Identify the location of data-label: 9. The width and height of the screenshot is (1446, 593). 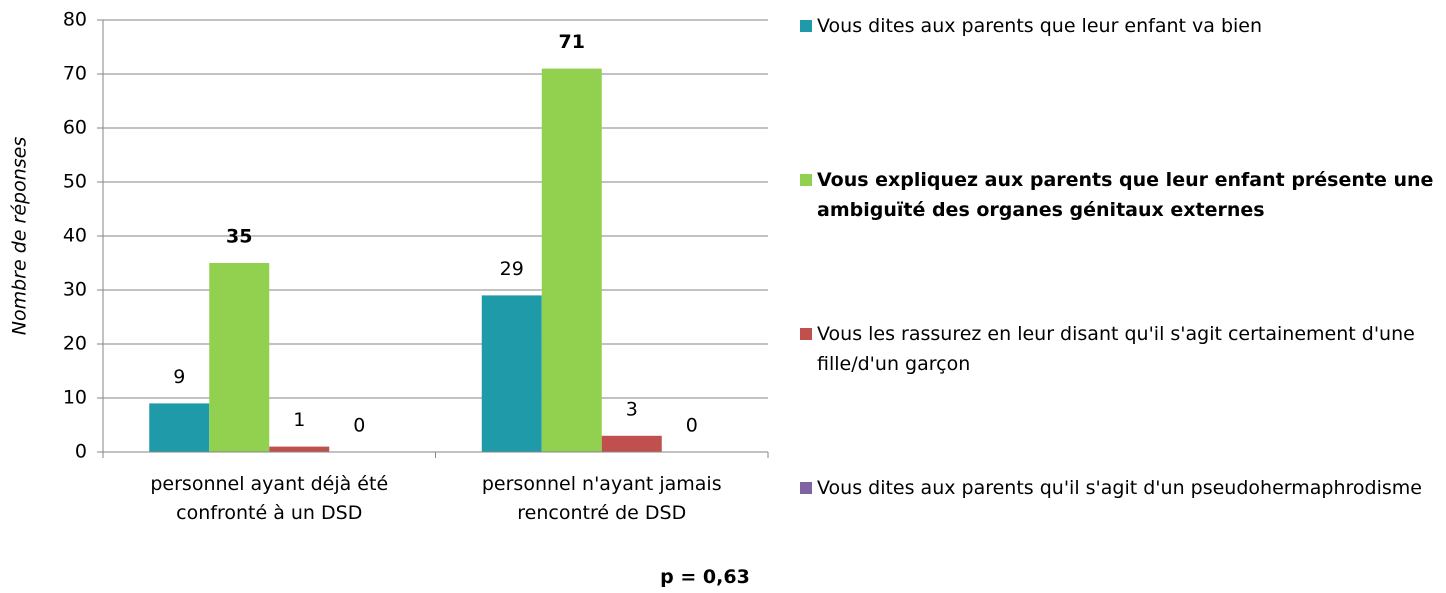
(179, 377).